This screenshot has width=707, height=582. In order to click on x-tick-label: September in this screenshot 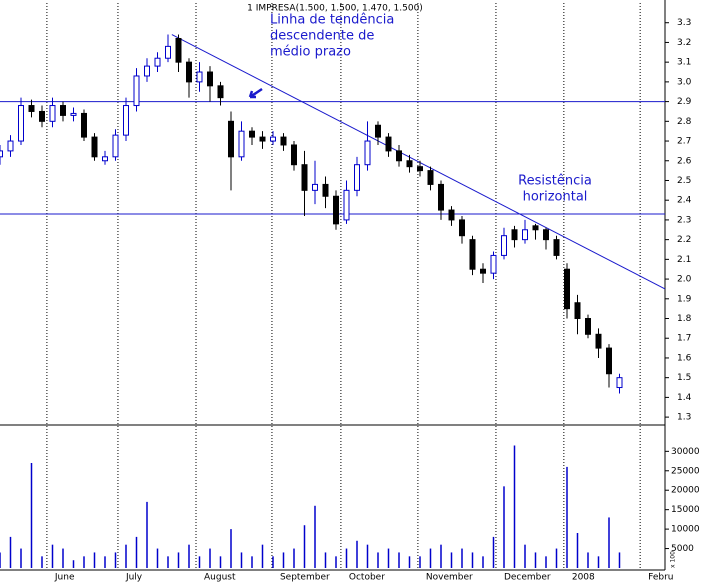, I will do `click(305, 577)`.